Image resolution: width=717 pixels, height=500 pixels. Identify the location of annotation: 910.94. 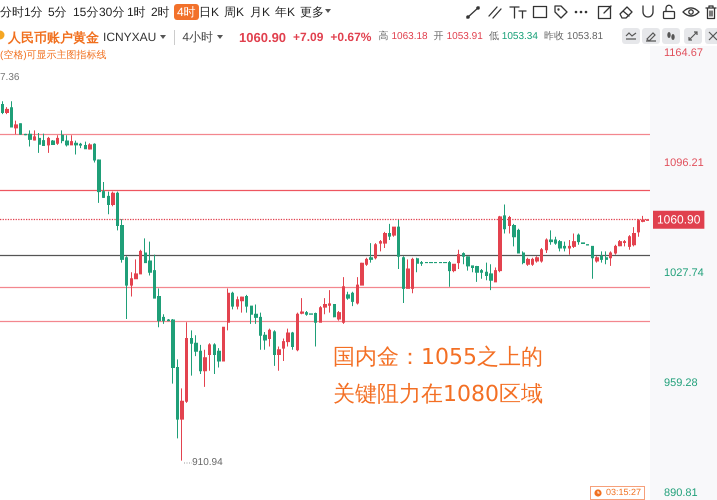
(207, 462).